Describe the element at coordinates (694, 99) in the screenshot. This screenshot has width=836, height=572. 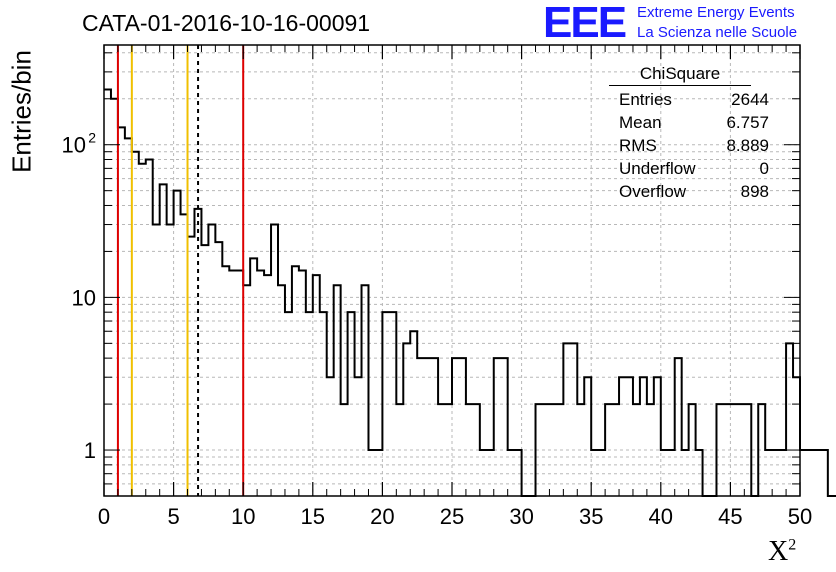
I see `stats-row: Entries 2644` at that location.